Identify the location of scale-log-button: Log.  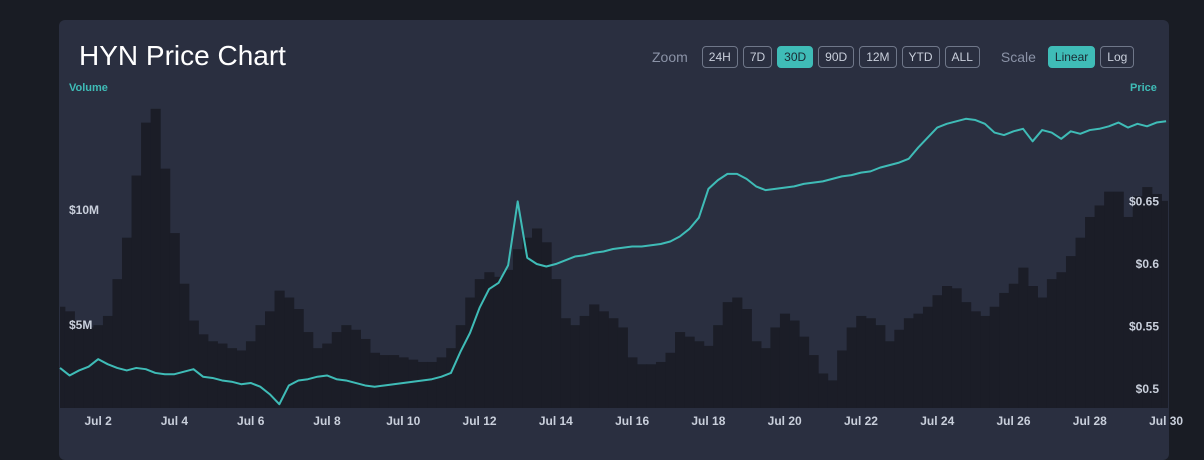
(1117, 57).